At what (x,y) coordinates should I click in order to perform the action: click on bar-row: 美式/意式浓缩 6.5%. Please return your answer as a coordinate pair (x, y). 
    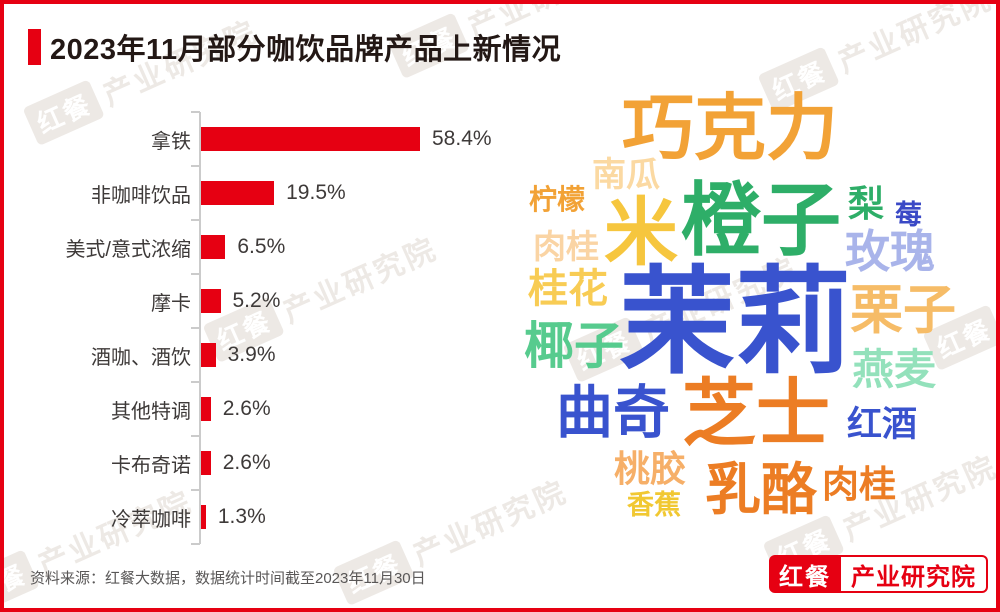
    Looking at the image, I should click on (263, 247).